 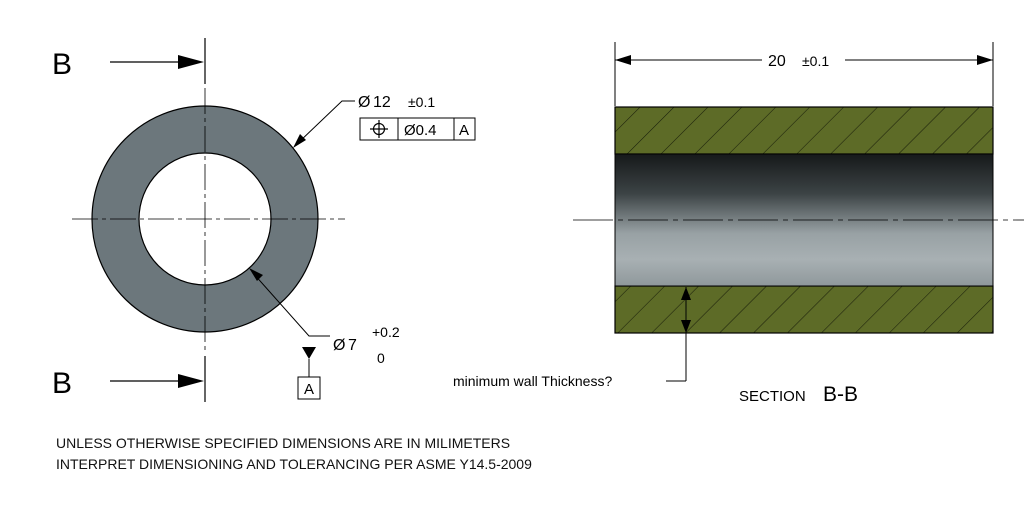 I want to click on wall-dim-arrow-bottom, so click(x=686, y=326).